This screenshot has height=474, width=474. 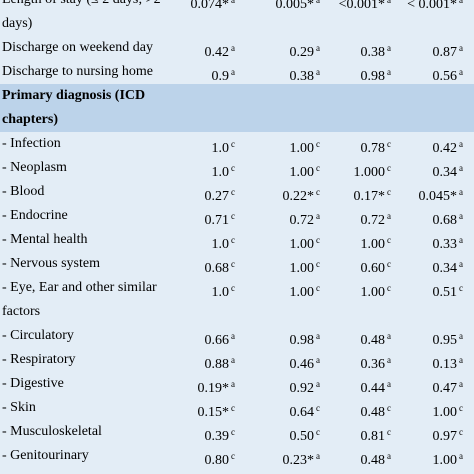 I want to click on row-label: Discharge on weekend day, so click(x=77, y=47).